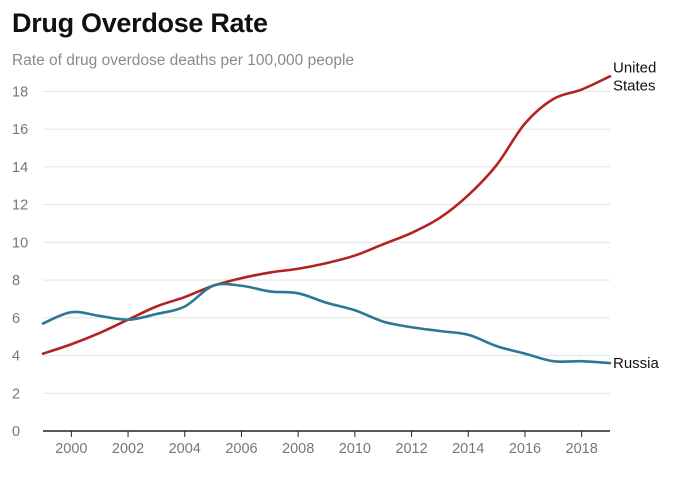 The width and height of the screenshot is (680, 485). What do you see at coordinates (20, 206) in the screenshot?
I see `y-tick-label: 12` at bounding box center [20, 206].